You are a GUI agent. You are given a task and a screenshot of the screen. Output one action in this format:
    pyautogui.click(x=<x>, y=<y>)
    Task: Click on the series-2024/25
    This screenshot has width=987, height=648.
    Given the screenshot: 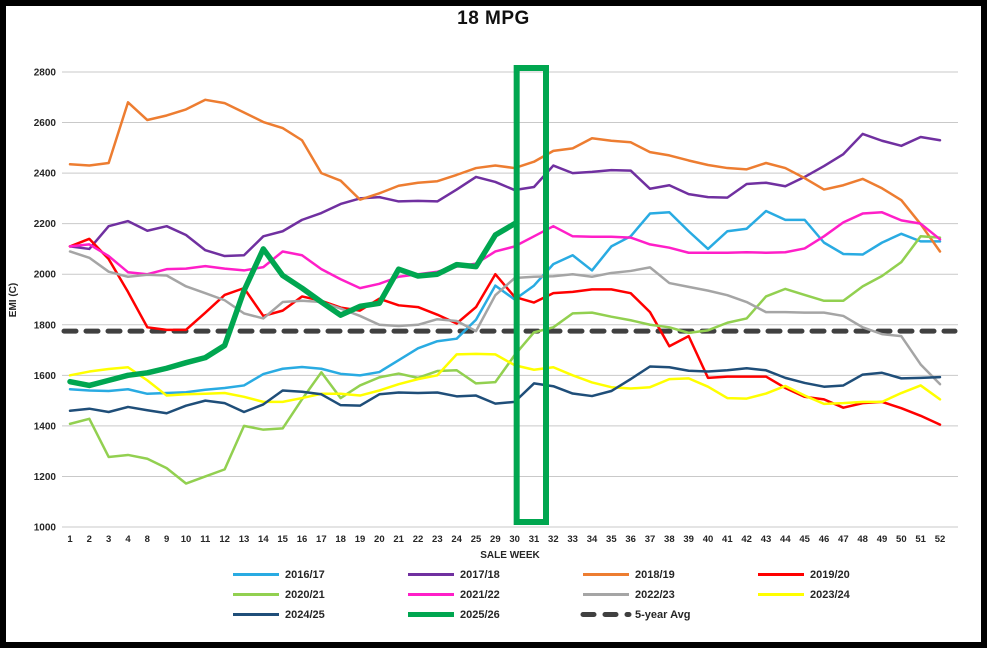 What is the action you would take?
    pyautogui.click(x=505, y=390)
    